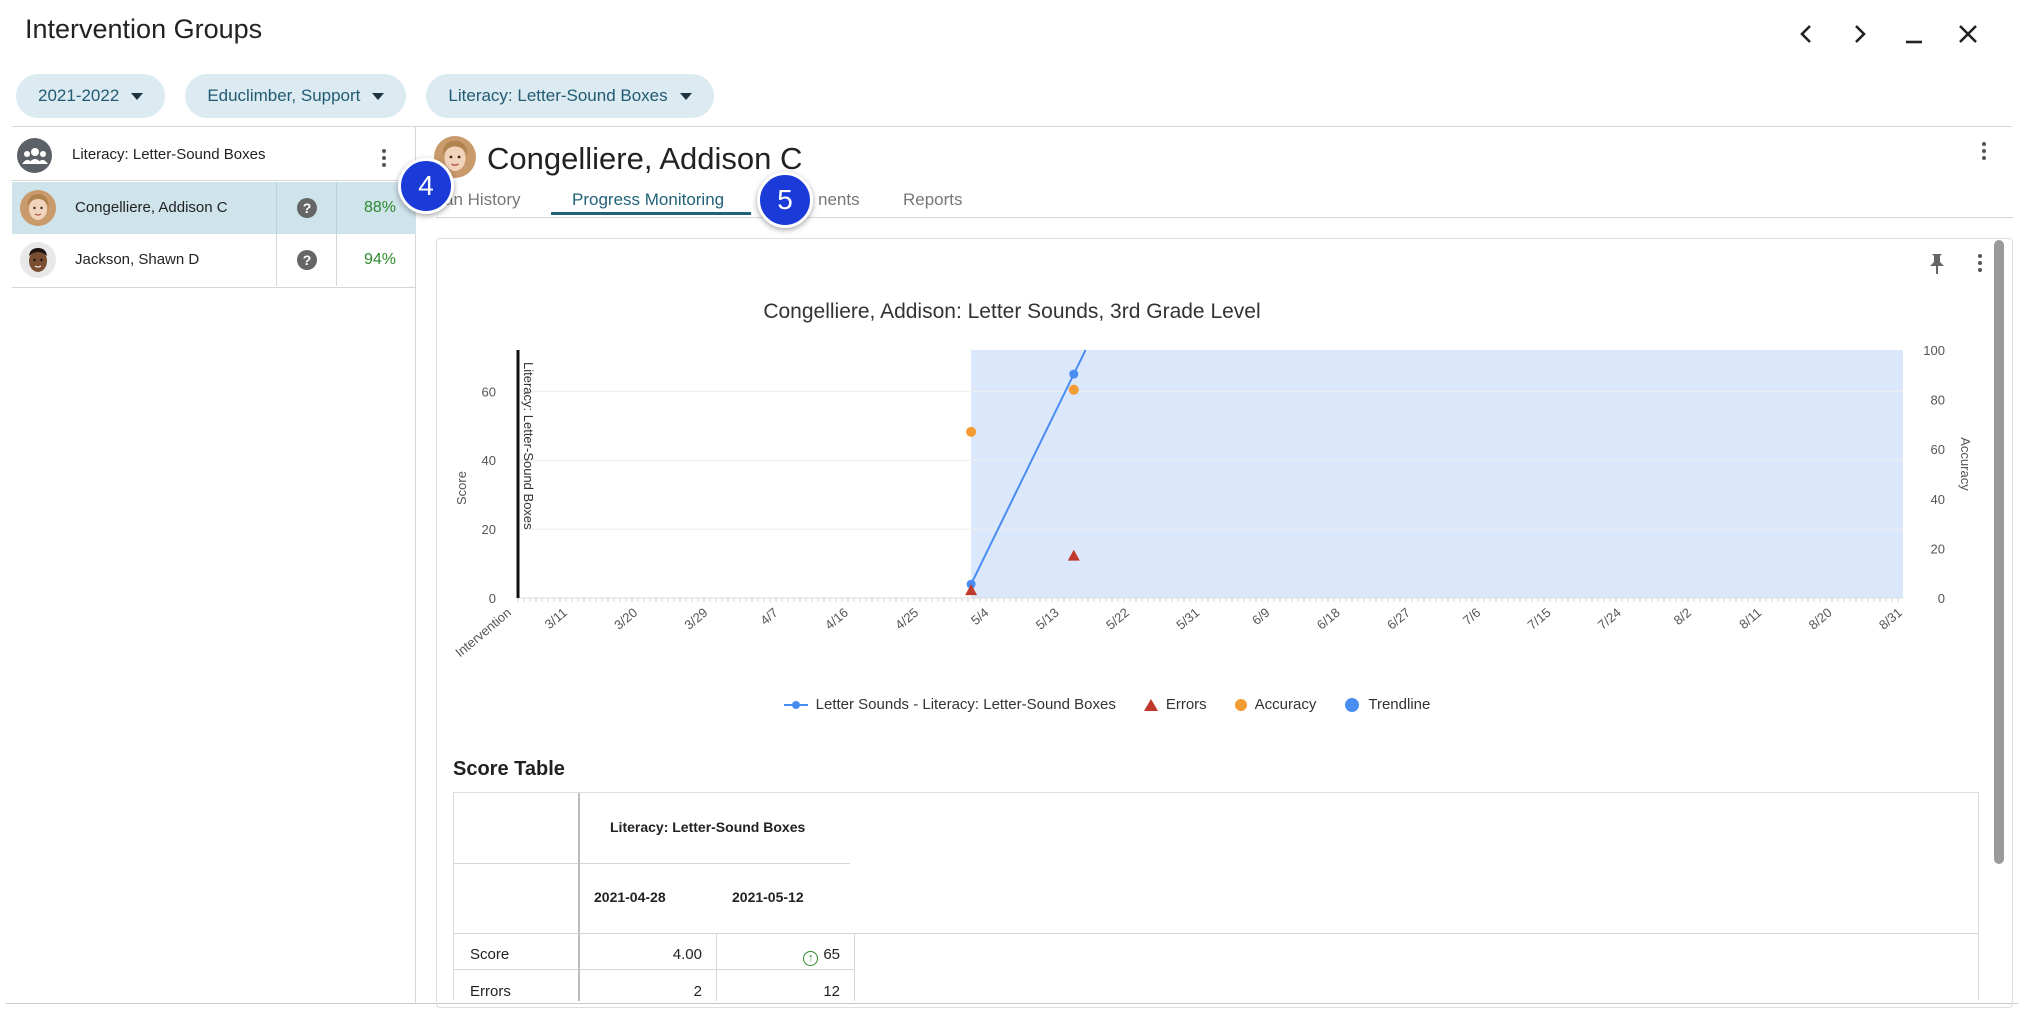 This screenshot has height=1016, width=2024. I want to click on group-filter-label: Literacy: Letter-Sound Boxes, so click(558, 95).